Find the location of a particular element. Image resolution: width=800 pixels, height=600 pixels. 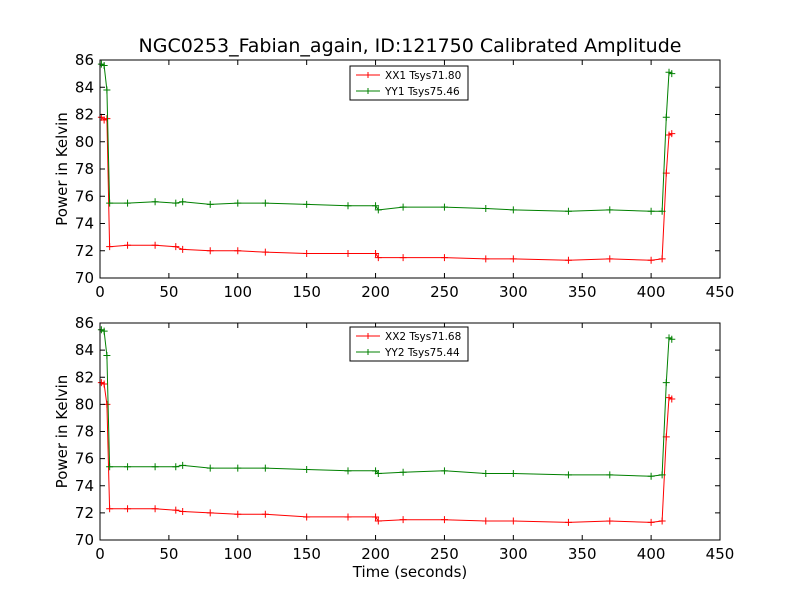

x-tick-label: 200 is located at coordinates (375, 292).